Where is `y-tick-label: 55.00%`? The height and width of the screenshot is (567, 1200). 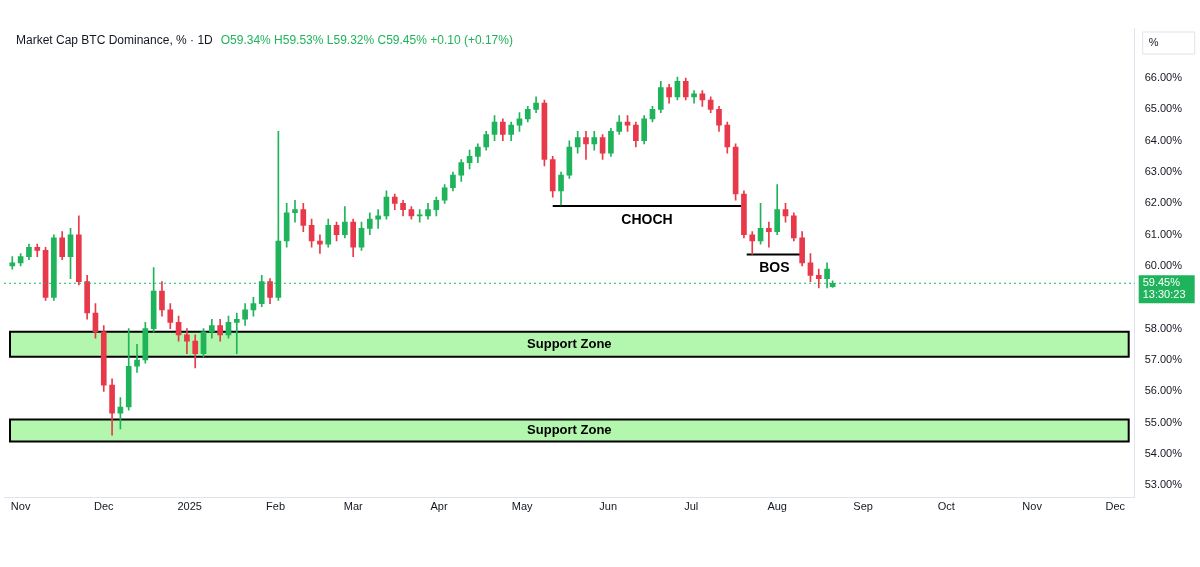 y-tick-label: 55.00% is located at coordinates (1163, 421).